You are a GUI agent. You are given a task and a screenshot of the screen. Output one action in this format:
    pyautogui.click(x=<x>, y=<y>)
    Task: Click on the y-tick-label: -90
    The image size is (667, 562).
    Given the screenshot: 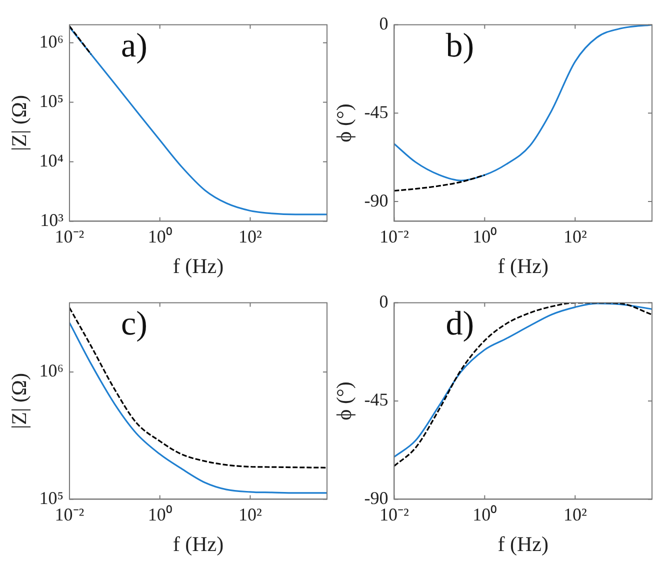 What is the action you would take?
    pyautogui.click(x=376, y=200)
    